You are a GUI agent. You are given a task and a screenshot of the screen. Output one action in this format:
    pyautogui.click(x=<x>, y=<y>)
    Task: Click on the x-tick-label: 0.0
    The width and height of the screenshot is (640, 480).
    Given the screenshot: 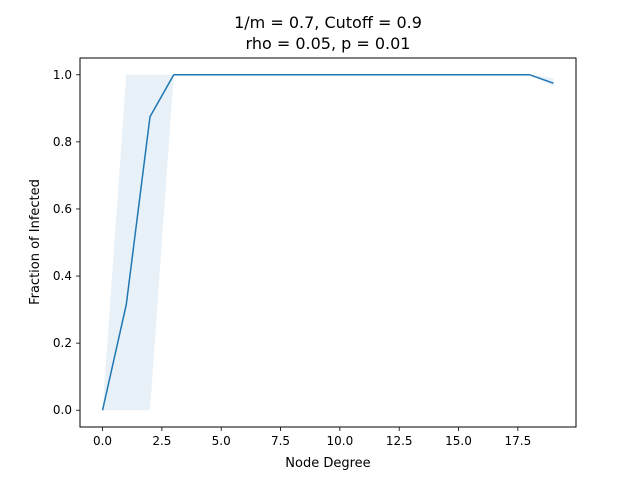 What is the action you would take?
    pyautogui.click(x=102, y=441)
    